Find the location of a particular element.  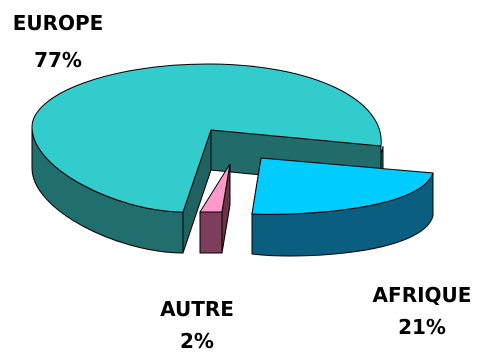

pie-slice-autre is located at coordinates (215, 208).